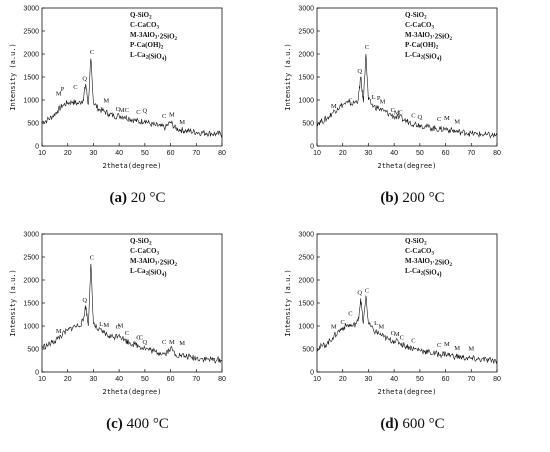 The height and width of the screenshot is (452, 550). What do you see at coordinates (148, 56) in the screenshot?
I see `legend-entry: L-Ca2(SiO4)` at bounding box center [148, 56].